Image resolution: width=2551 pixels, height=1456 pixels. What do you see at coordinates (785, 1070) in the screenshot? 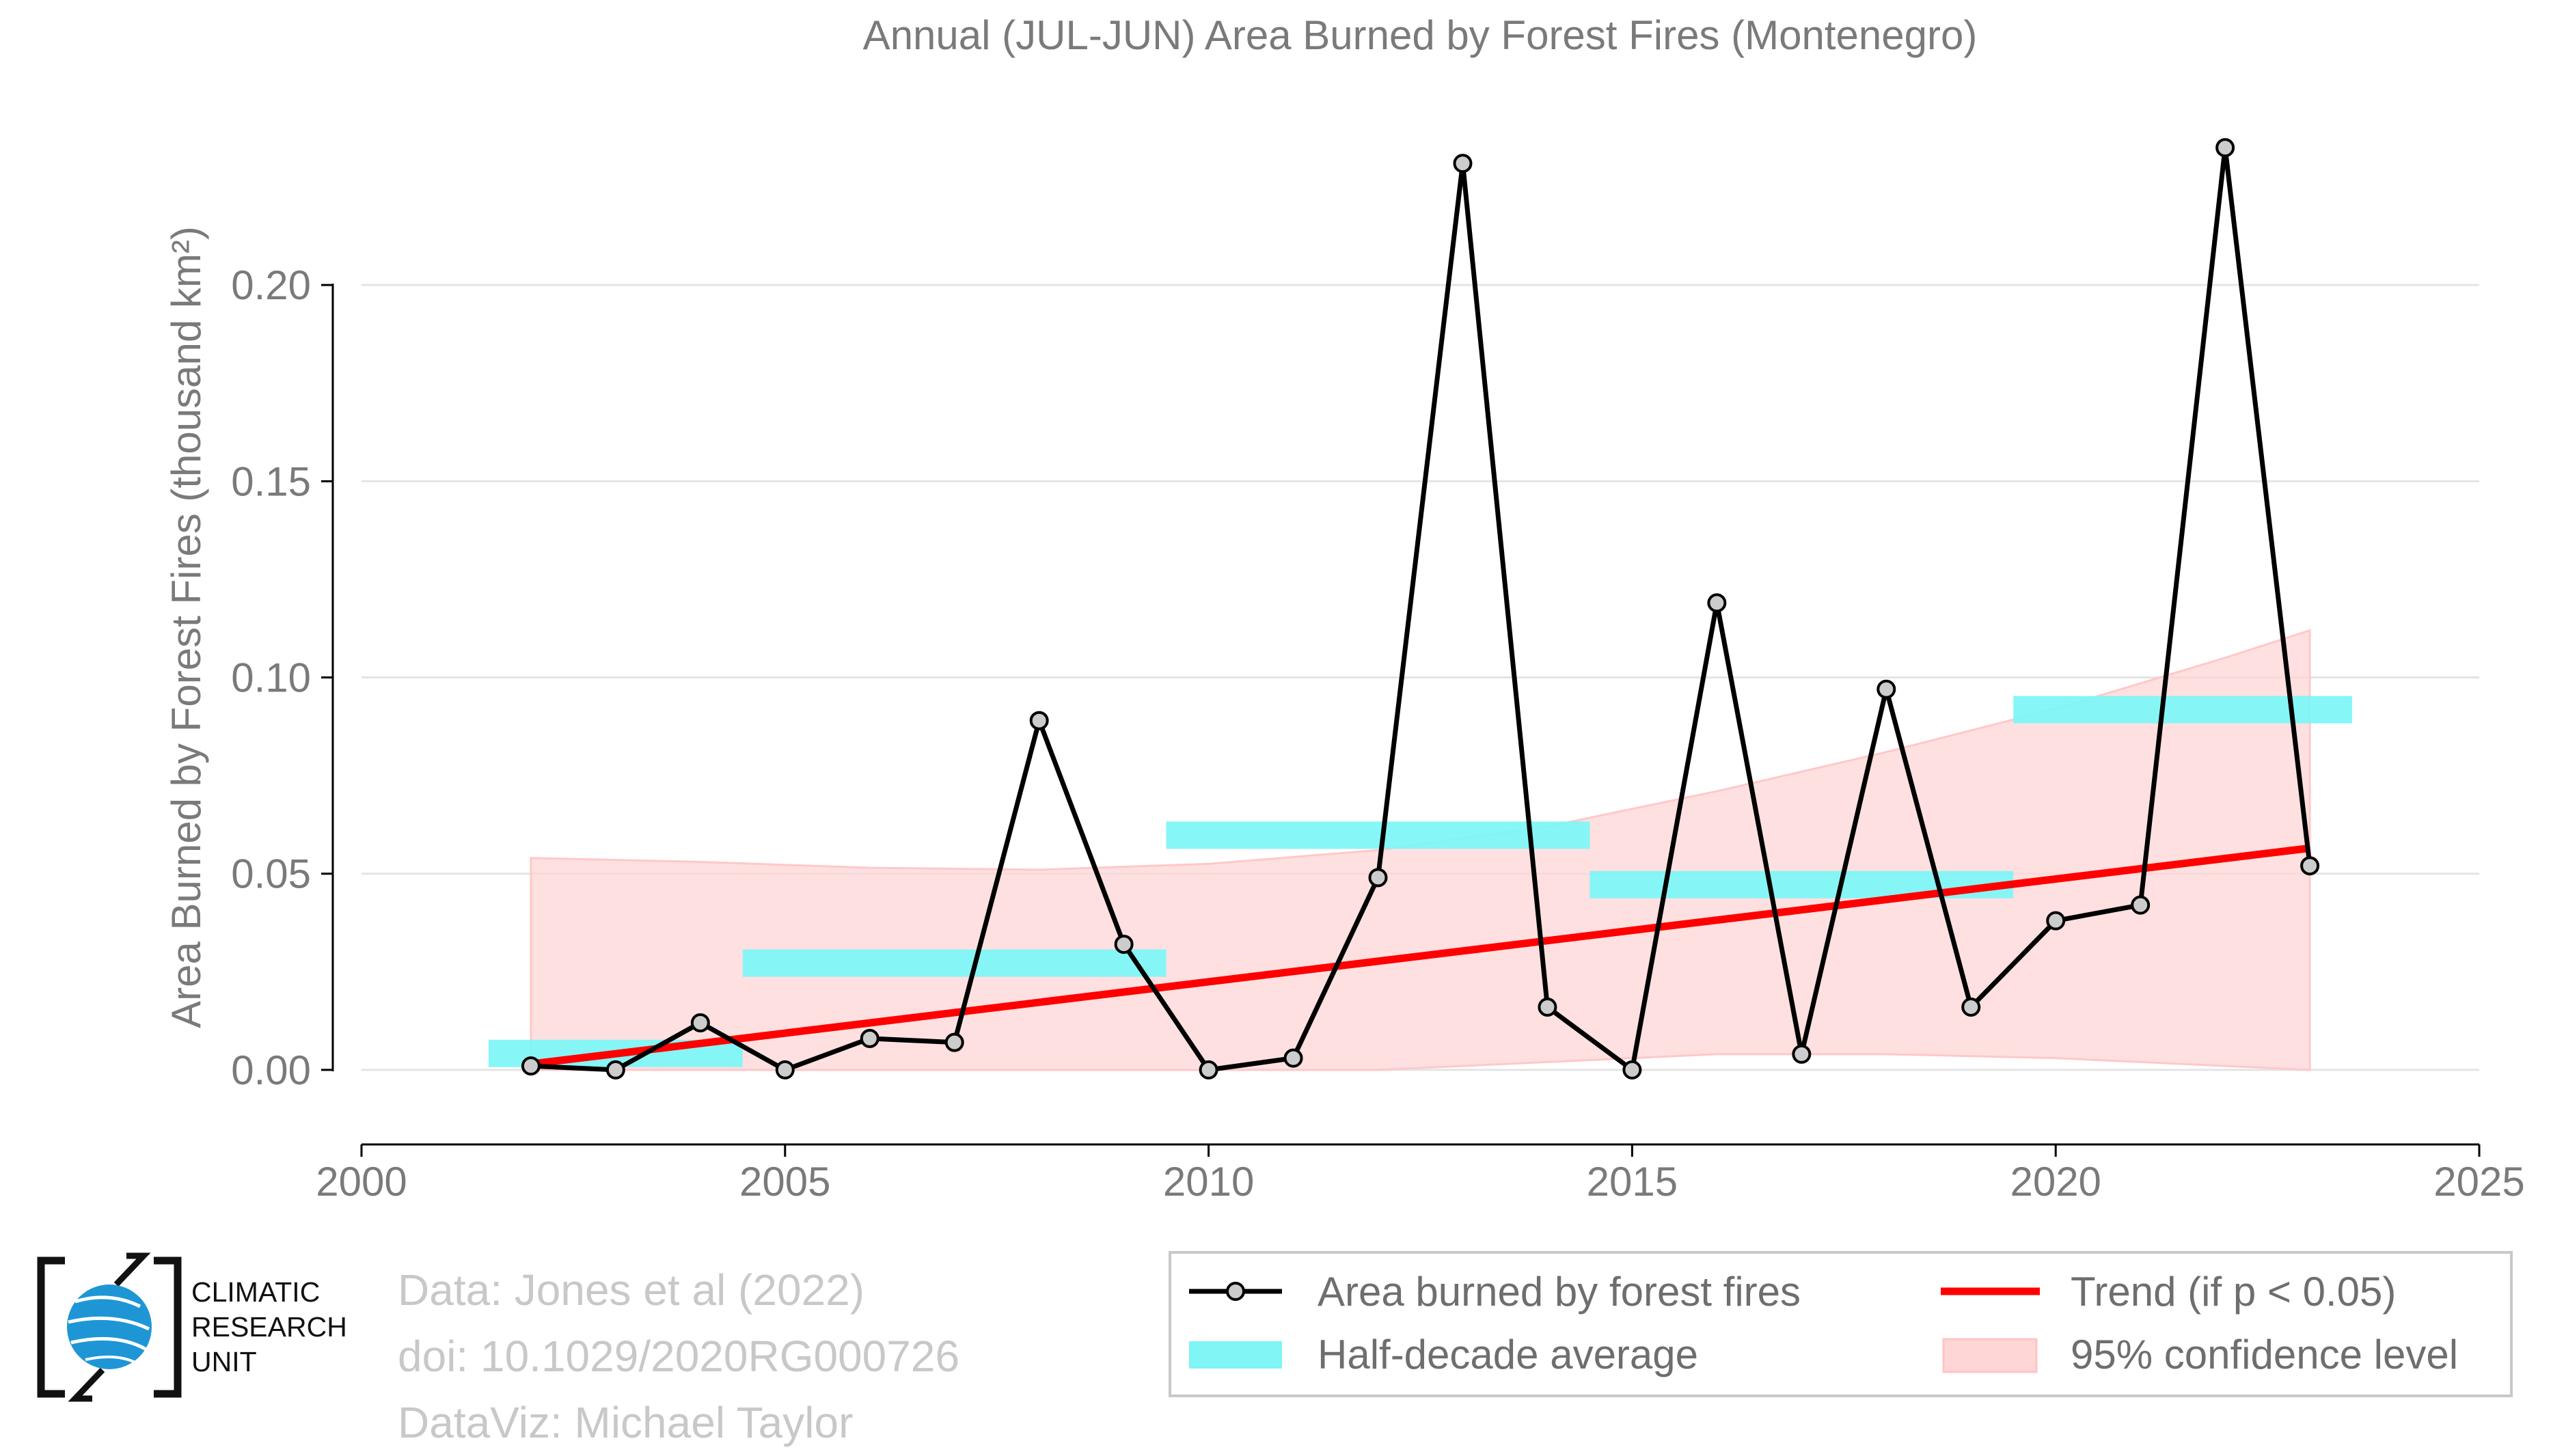
I see `data-point-2005` at bounding box center [785, 1070].